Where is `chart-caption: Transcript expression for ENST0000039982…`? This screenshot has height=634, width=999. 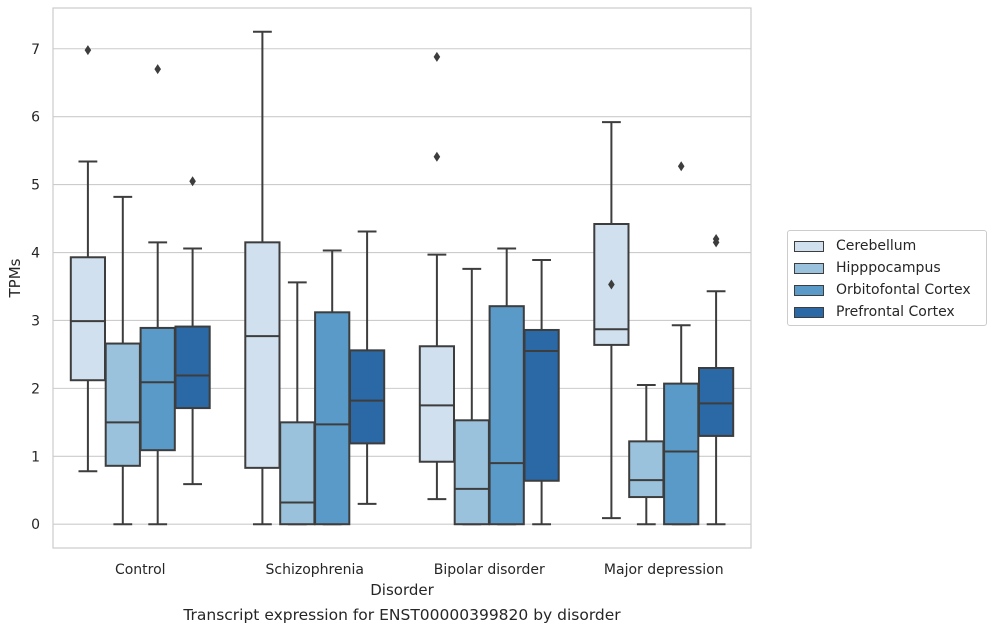 chart-caption: Transcript expression for ENST0000039982… is located at coordinates (402, 615).